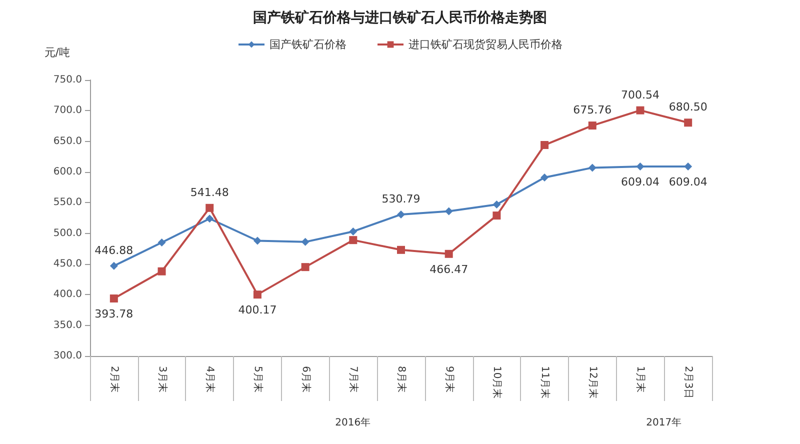  Describe the element at coordinates (67, 294) in the screenshot. I see `text: 400.0` at that location.